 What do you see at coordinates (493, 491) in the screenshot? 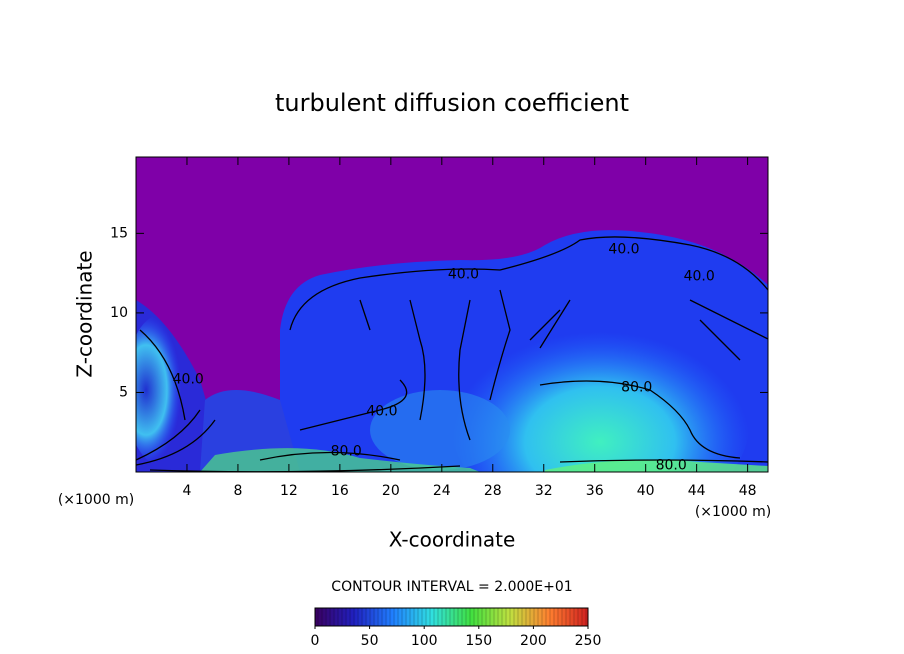
I see `x-tick-label: 28` at bounding box center [493, 491].